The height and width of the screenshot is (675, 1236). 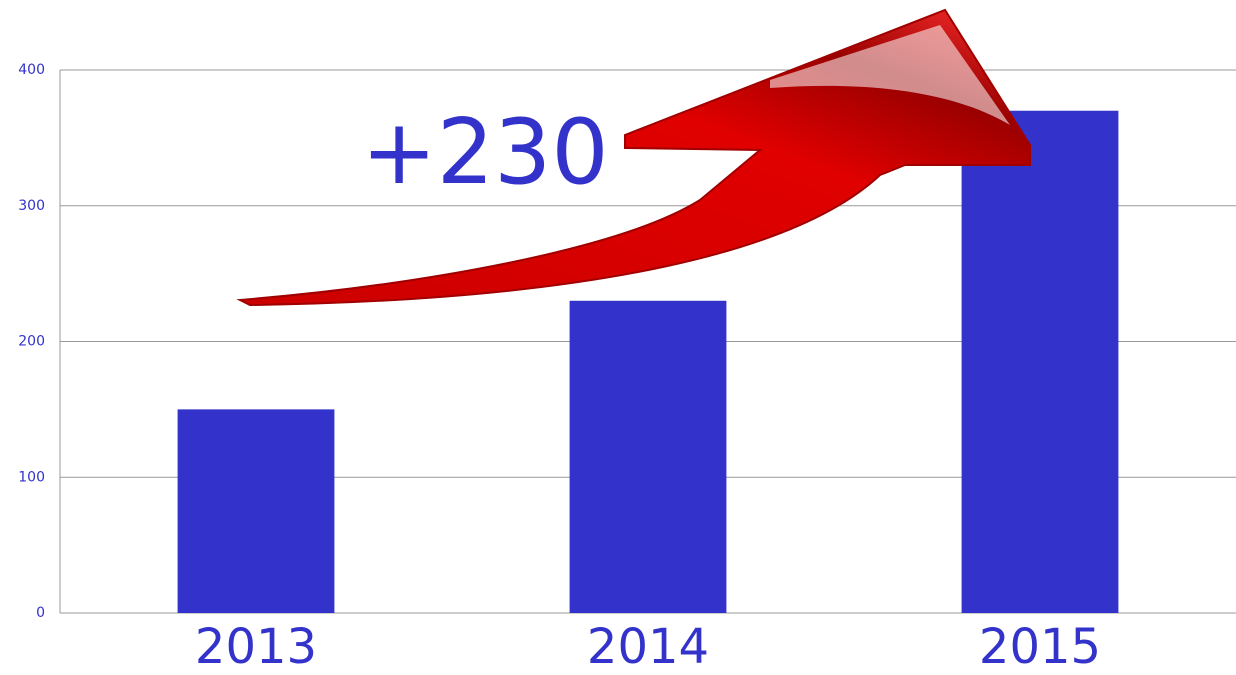 What do you see at coordinates (484, 152) in the screenshot?
I see `annotation: +230` at bounding box center [484, 152].